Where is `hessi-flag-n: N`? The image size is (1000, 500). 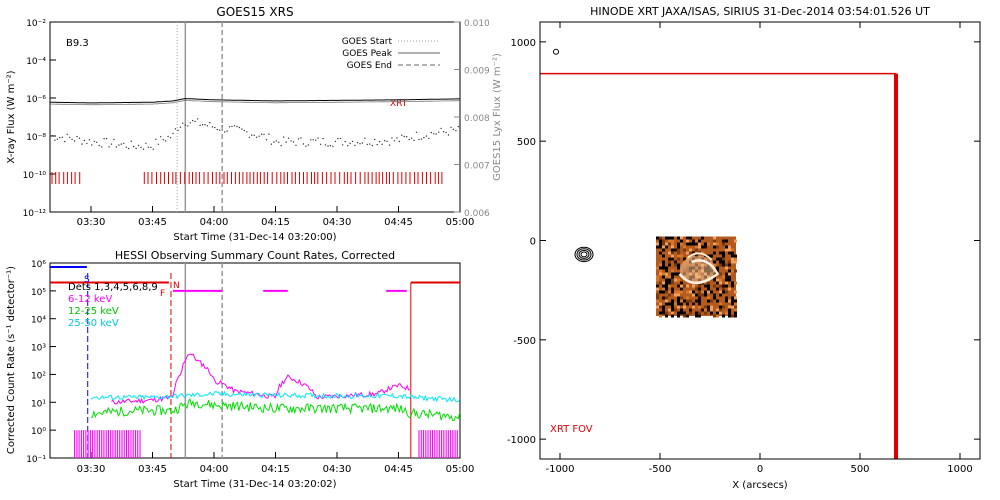 hessi-flag-n: N is located at coordinates (176, 286).